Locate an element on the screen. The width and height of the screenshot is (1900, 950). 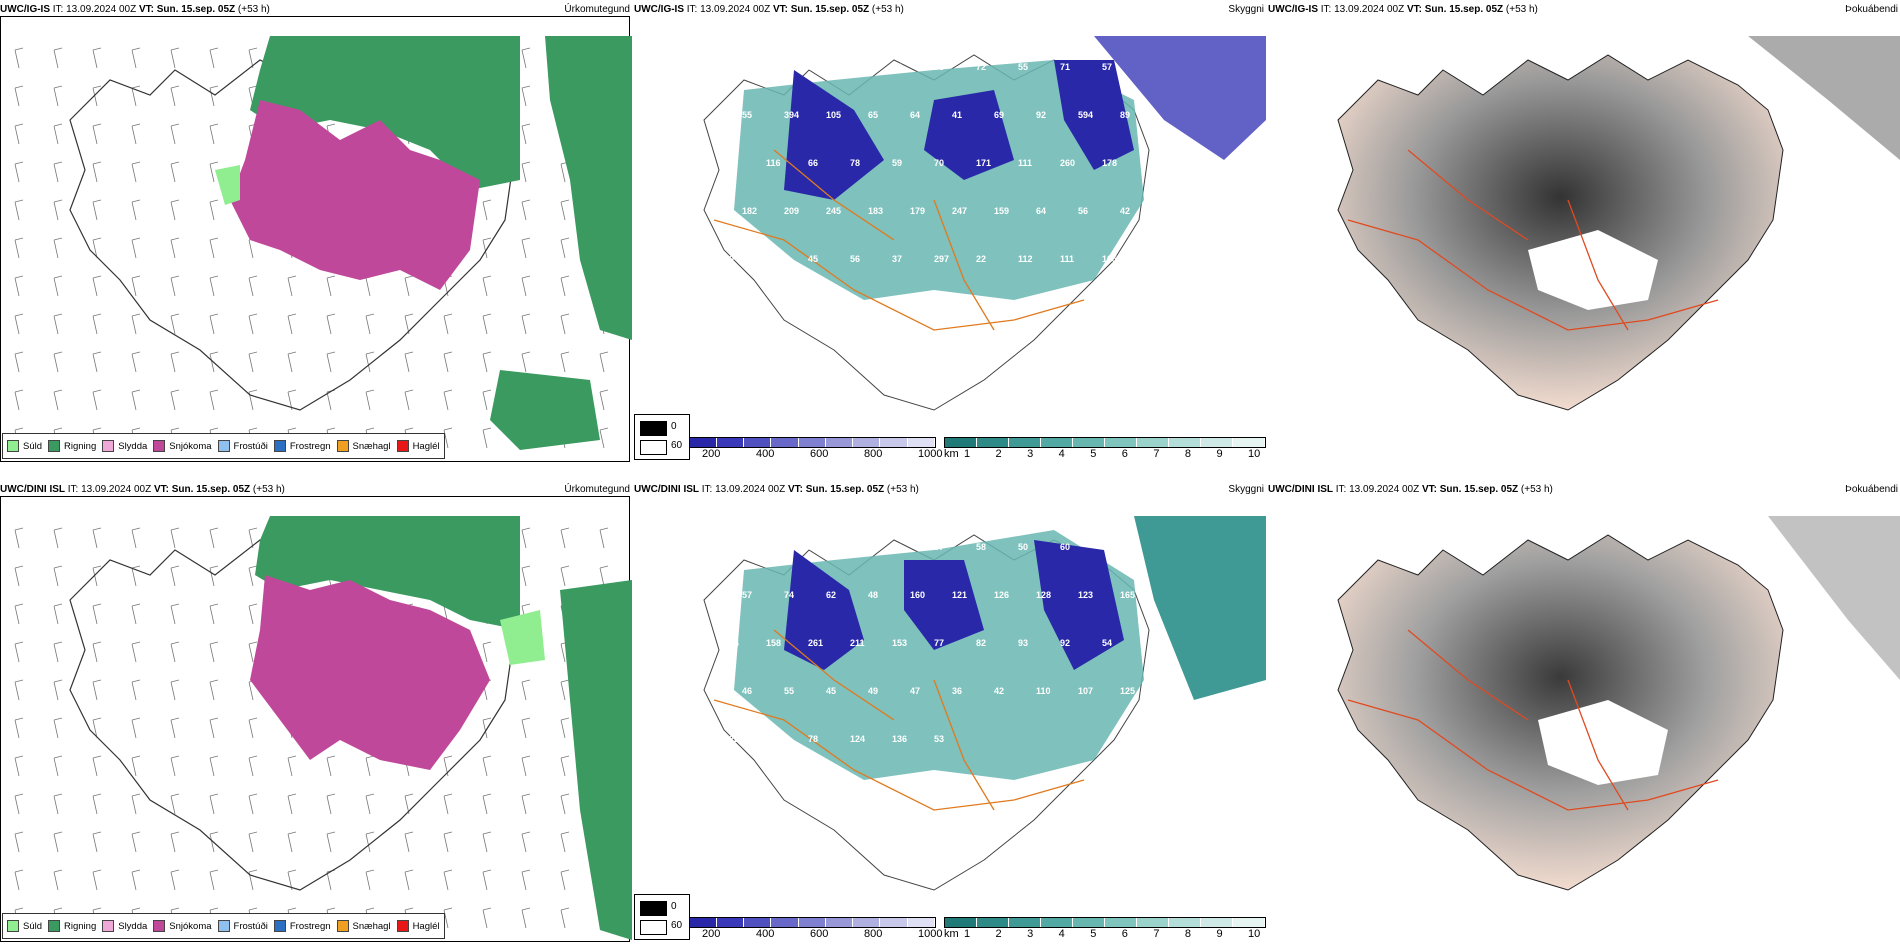
colorbar-tick: 800 is located at coordinates (873, 454).